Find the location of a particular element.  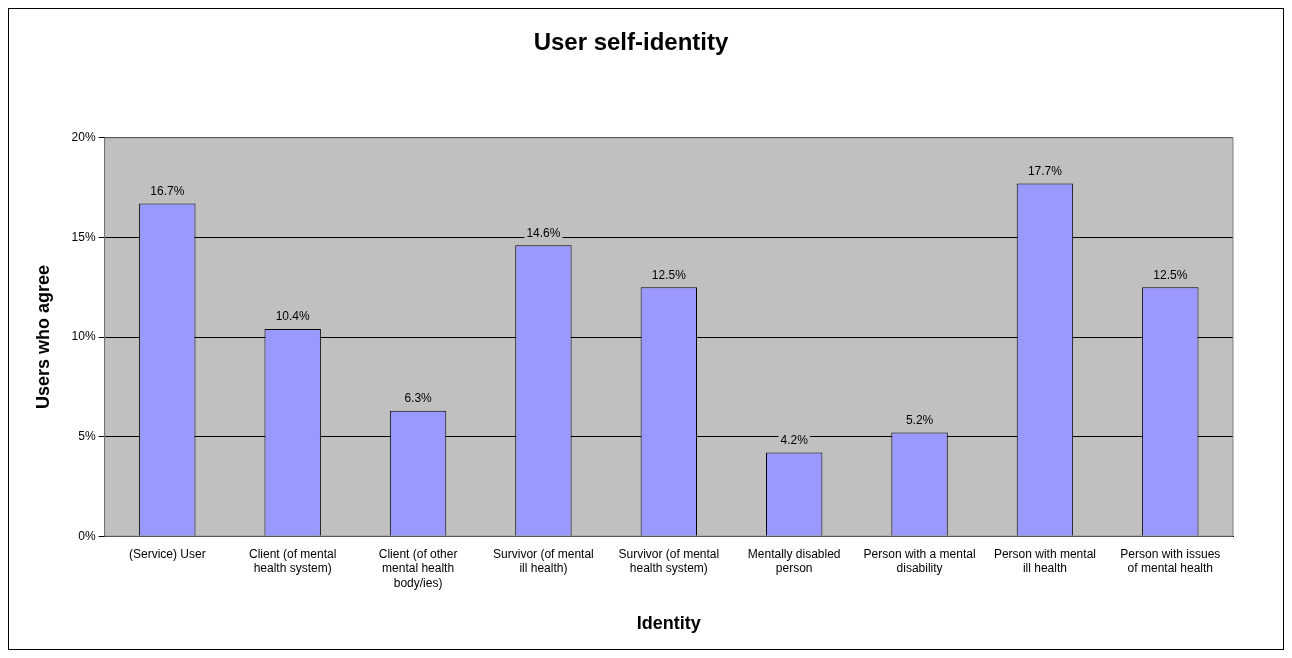

y-axis-title: Users who agree is located at coordinates (42, 337).